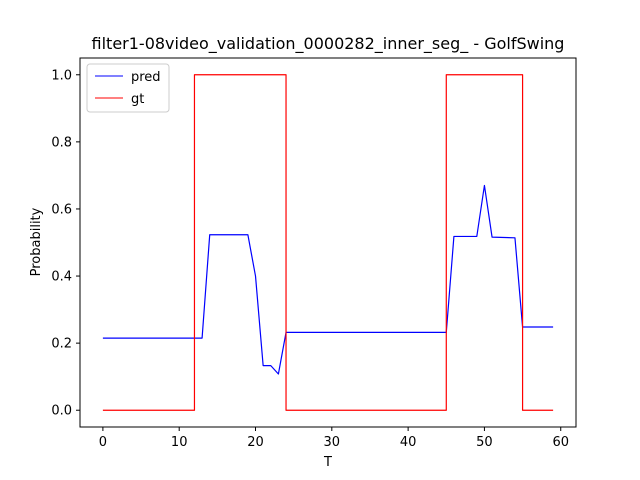 The height and width of the screenshot is (480, 640). Describe the element at coordinates (61, 344) in the screenshot. I see `y-tick-label: 0.2` at that location.